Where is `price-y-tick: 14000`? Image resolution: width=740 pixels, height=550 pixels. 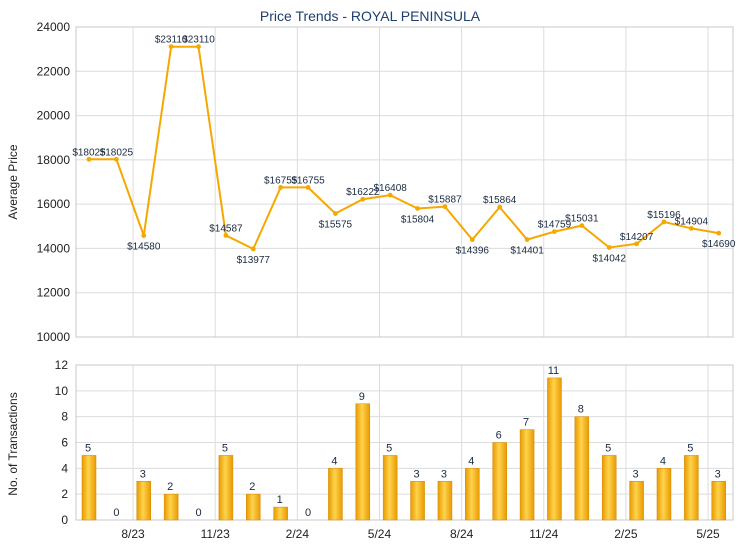 price-y-tick: 14000 is located at coordinates (54, 248).